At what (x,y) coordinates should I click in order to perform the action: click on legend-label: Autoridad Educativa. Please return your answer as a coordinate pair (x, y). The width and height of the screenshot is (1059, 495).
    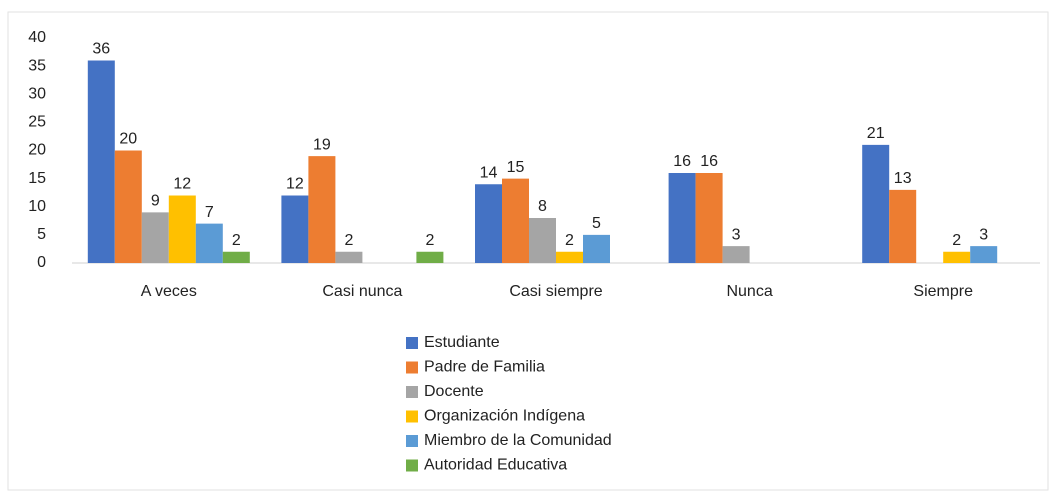
    Looking at the image, I should click on (495, 465).